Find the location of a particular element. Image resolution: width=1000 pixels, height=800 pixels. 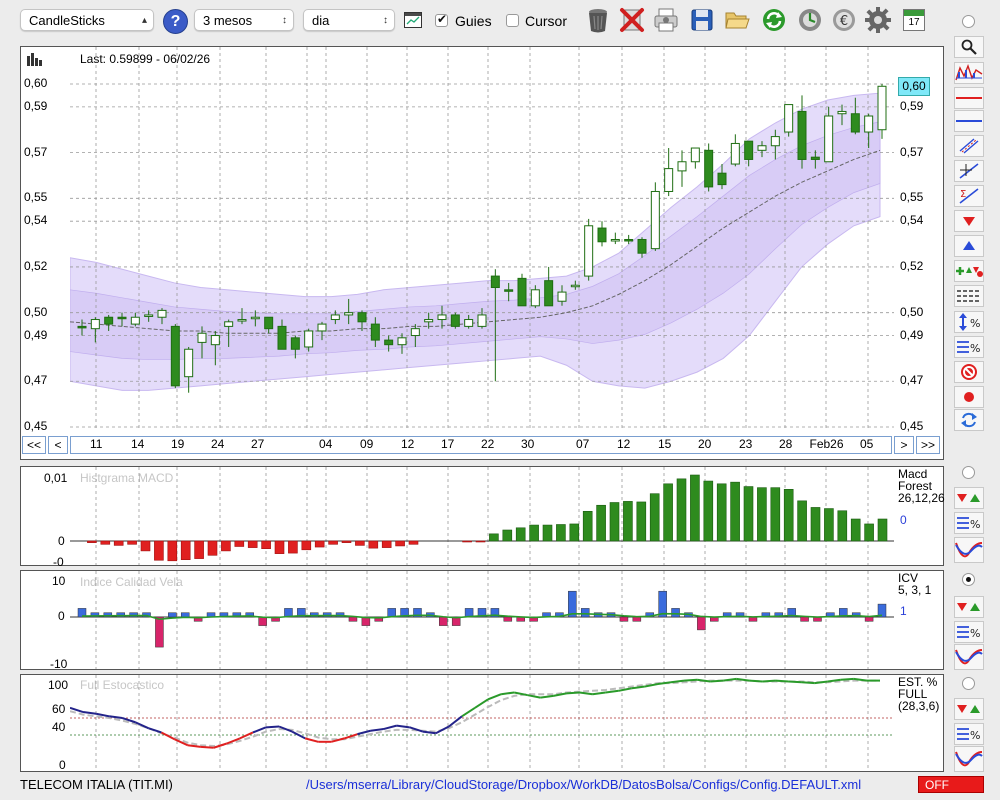

overlay-tool is located at coordinates (969, 73).